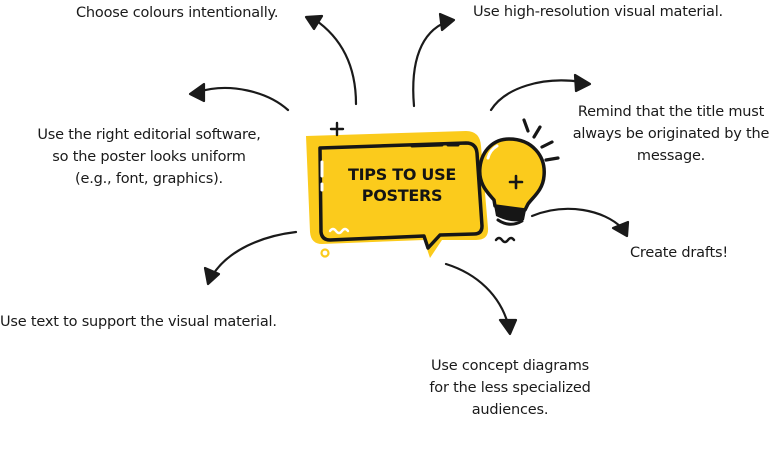 This screenshot has height=455, width=778. I want to click on badge-dash, so click(427, 145).